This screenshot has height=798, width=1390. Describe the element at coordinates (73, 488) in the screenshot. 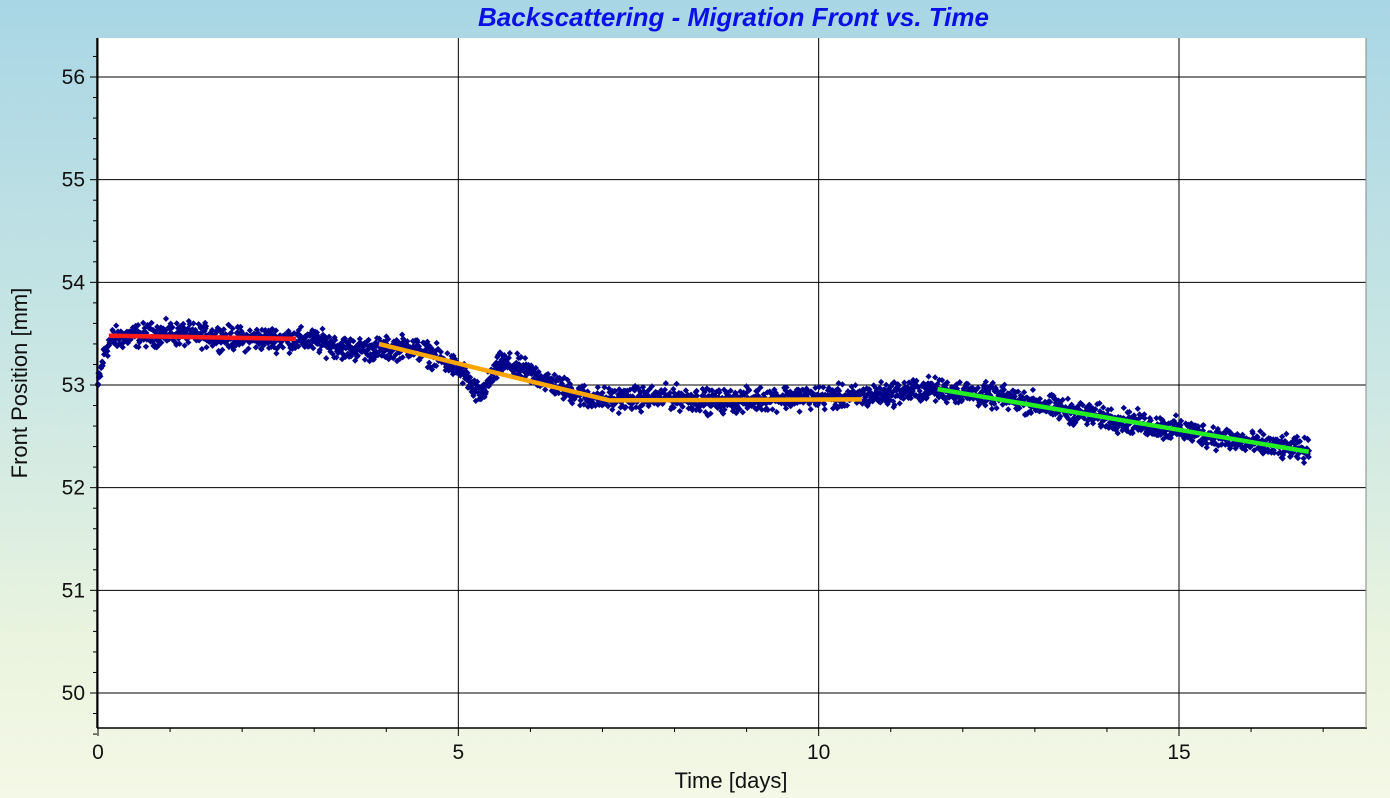

I see `y-tick-label: 52` at that location.